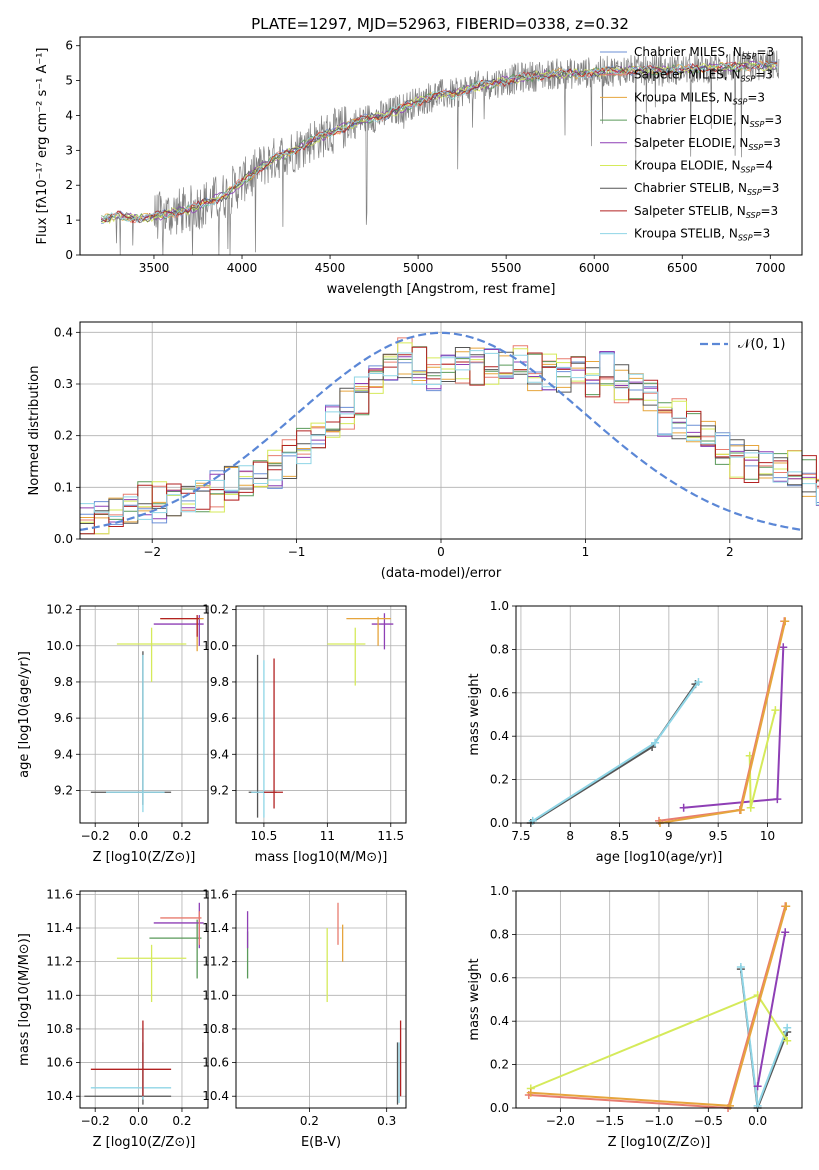 The image size is (819, 1170). Describe the element at coordinates (439, 143) in the screenshot. I see `model-line-kroupa-elodie` at that location.